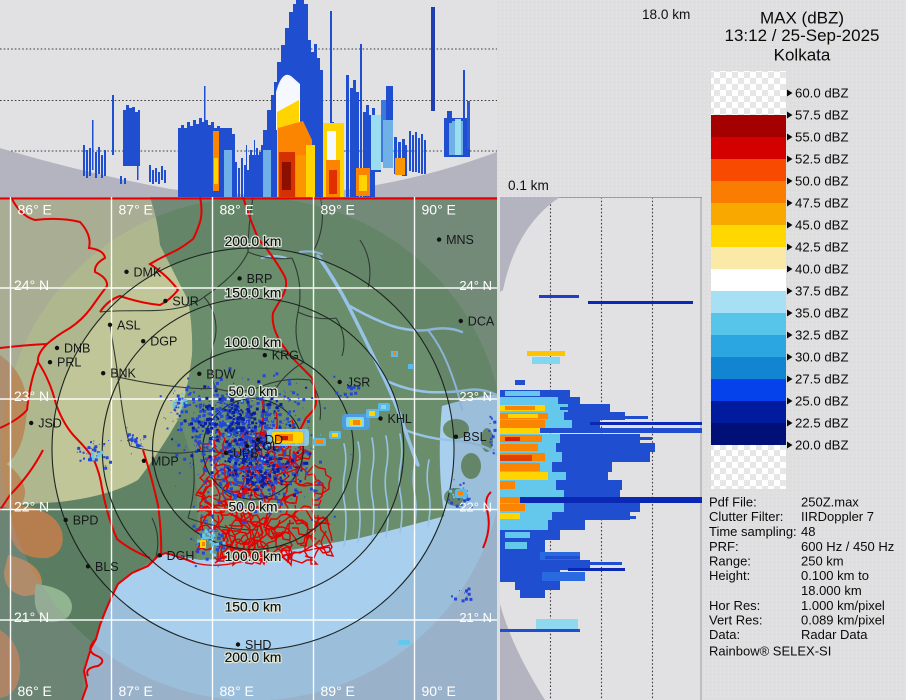  I want to click on svg-text: 32.5 dBZ, so click(822, 334).